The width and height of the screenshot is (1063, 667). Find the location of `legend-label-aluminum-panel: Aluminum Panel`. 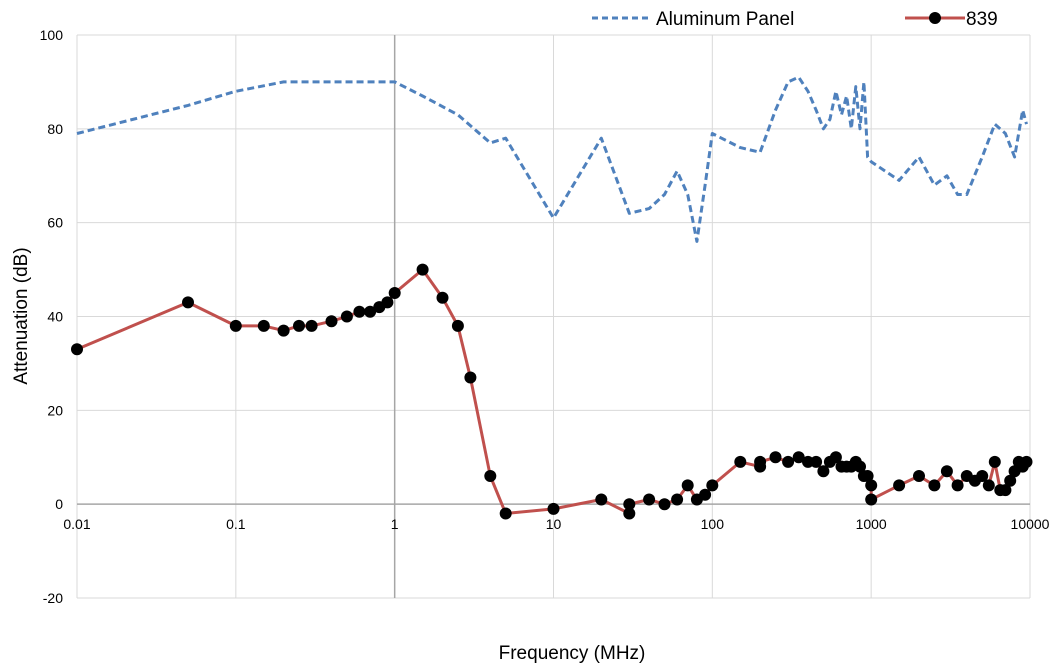

legend-label-aluminum-panel: Aluminum Panel is located at coordinates (725, 19).